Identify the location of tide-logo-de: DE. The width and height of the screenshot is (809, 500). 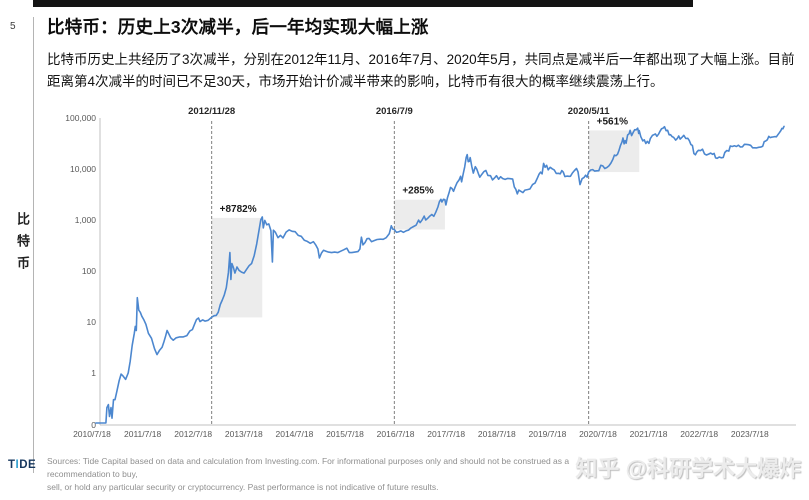
(28, 465).